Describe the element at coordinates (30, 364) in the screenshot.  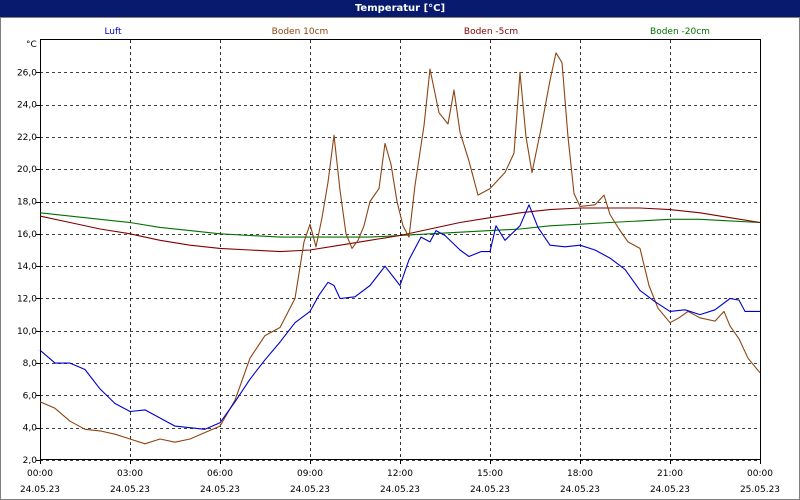
I see `y-tick-label: 8,0` at that location.